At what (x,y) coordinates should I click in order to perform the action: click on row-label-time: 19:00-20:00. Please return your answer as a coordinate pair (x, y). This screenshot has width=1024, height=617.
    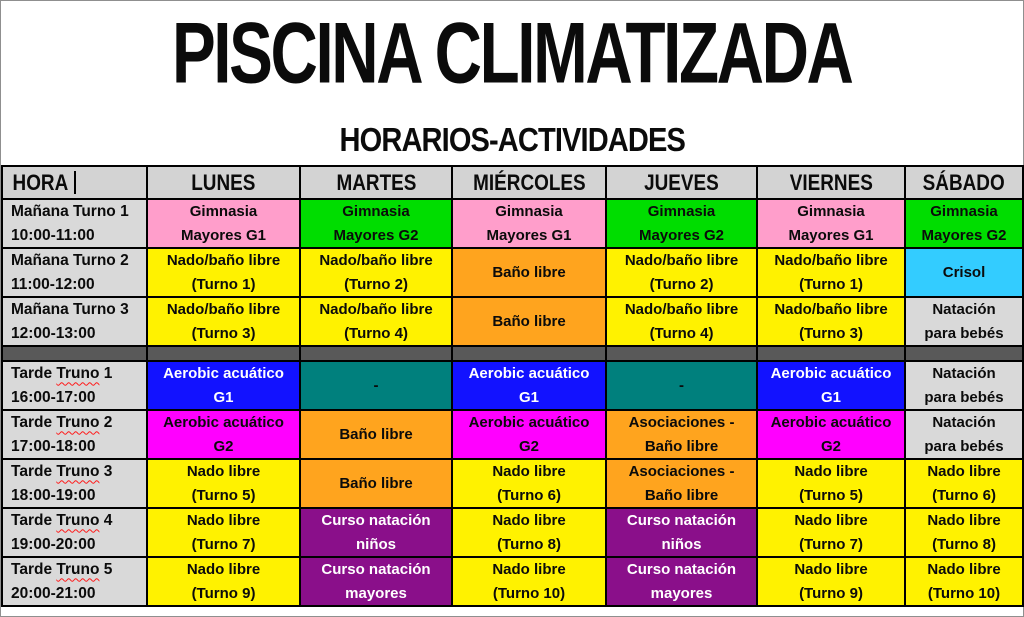
    Looking at the image, I should click on (53, 544).